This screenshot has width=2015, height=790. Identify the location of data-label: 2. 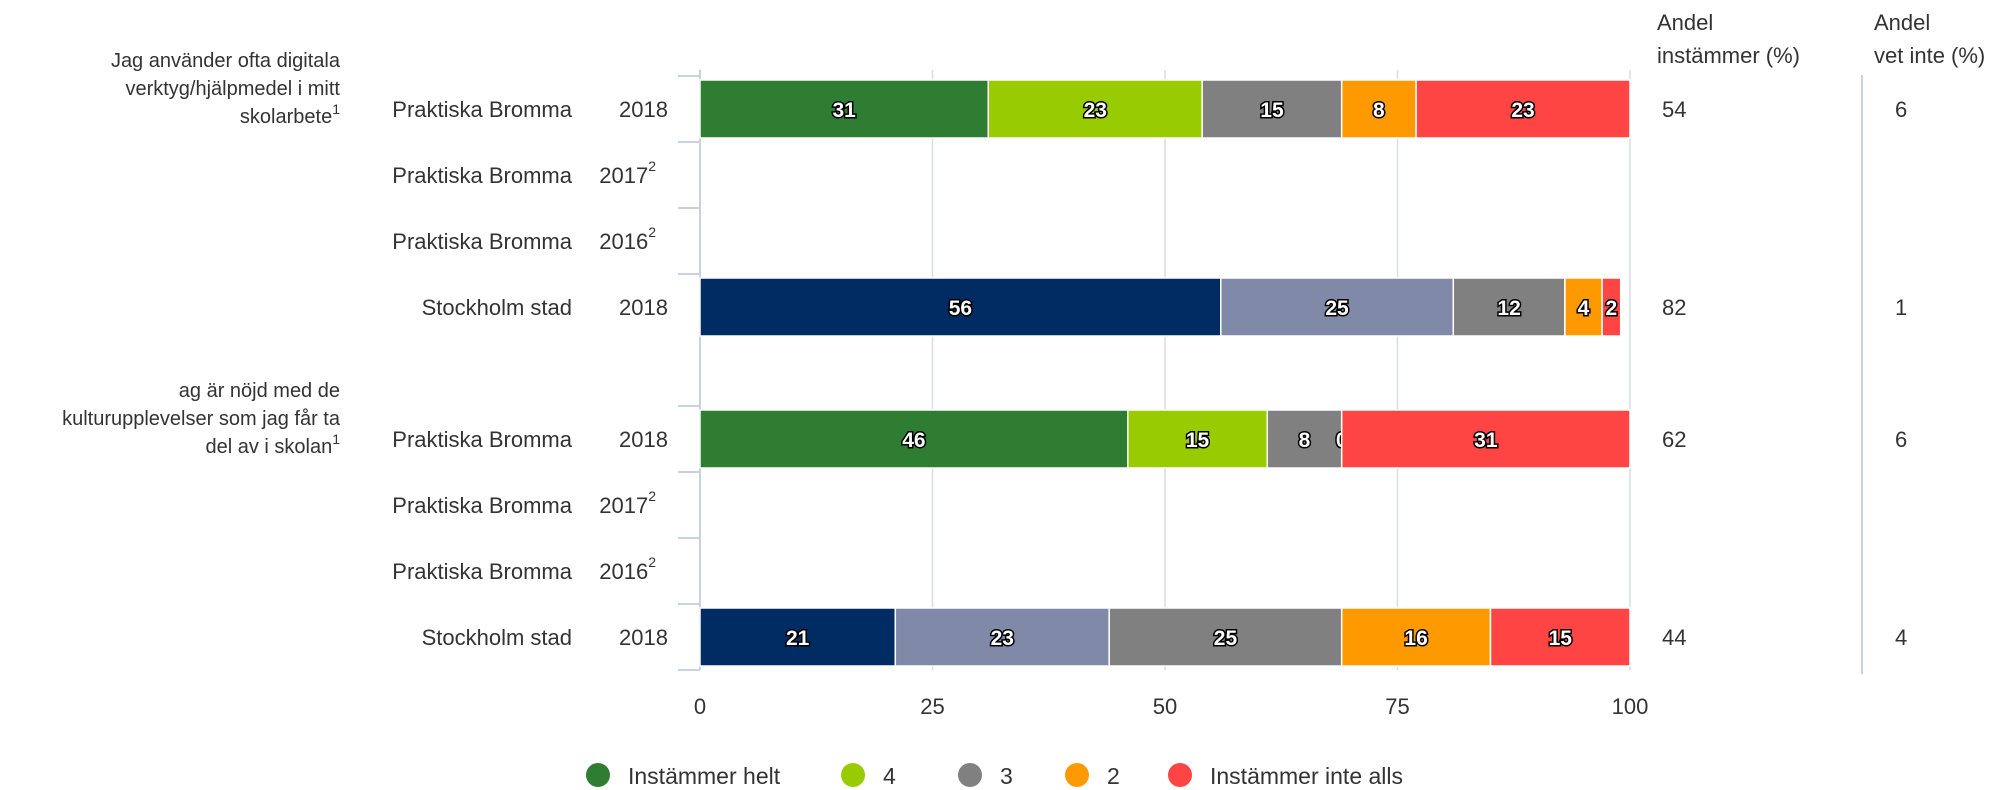
(1612, 308).